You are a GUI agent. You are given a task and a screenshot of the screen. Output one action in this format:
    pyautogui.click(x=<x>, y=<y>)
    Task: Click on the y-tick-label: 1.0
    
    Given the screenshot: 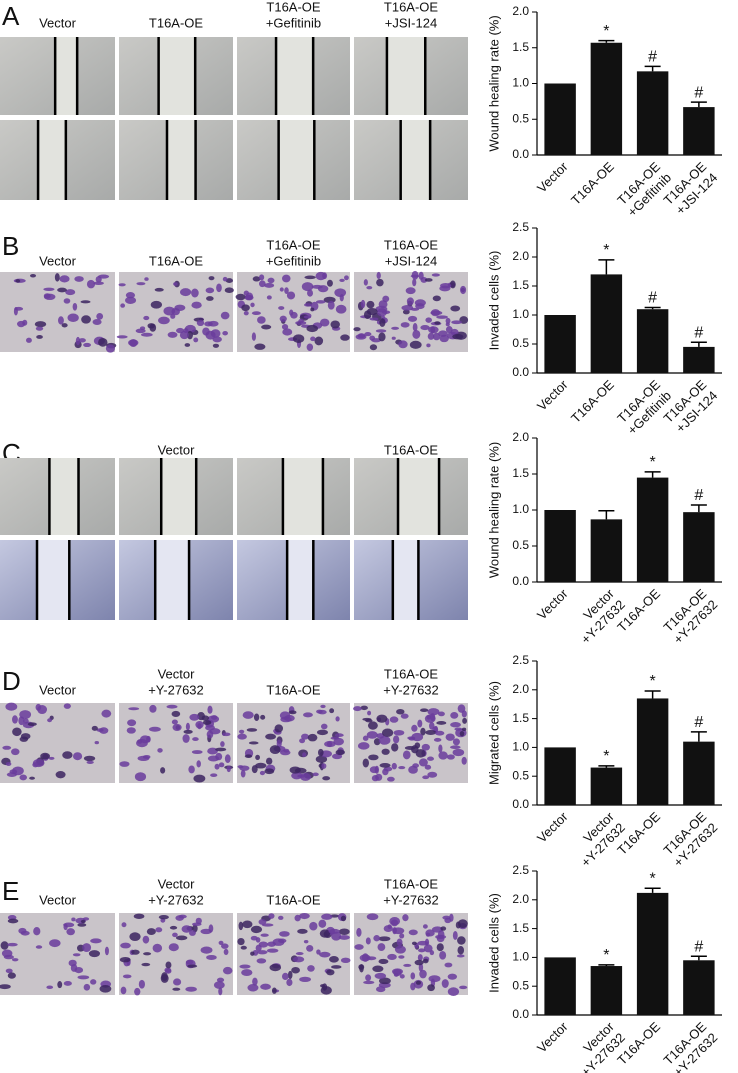 What is the action you would take?
    pyautogui.click(x=520, y=83)
    